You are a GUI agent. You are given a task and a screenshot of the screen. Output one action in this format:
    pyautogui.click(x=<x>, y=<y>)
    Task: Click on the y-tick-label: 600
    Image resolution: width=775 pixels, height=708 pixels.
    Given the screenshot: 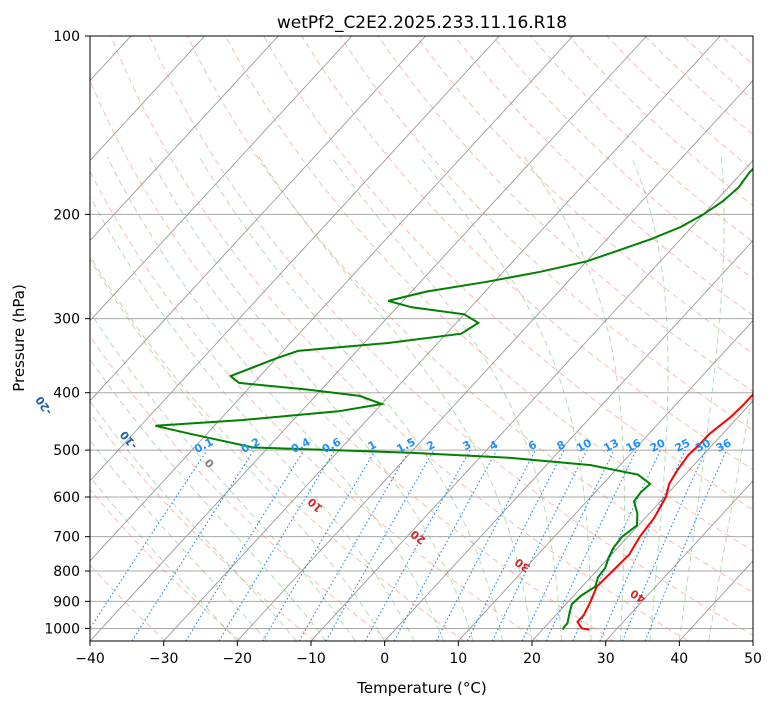 What is the action you would take?
    pyautogui.click(x=66, y=498)
    